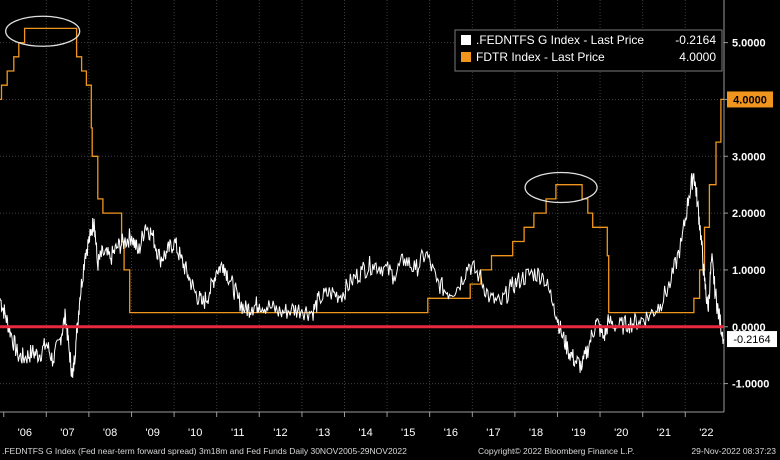 The width and height of the screenshot is (780, 460). I want to click on x-tick-label: '20, so click(621, 433).